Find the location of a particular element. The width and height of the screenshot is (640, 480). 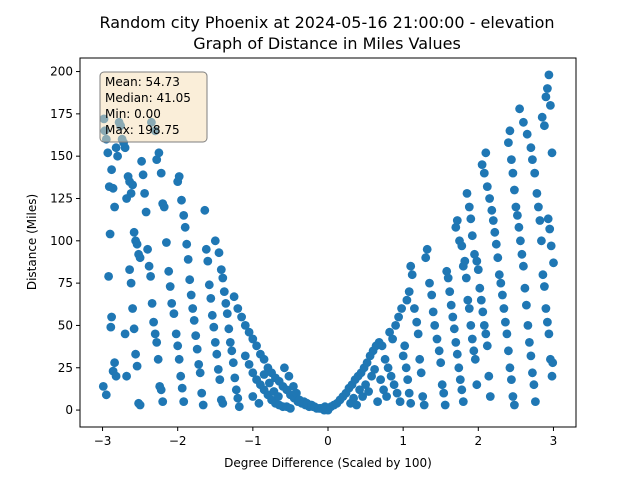

chart-title-line2: Graph of Distance in Miles Values is located at coordinates (327, 43).